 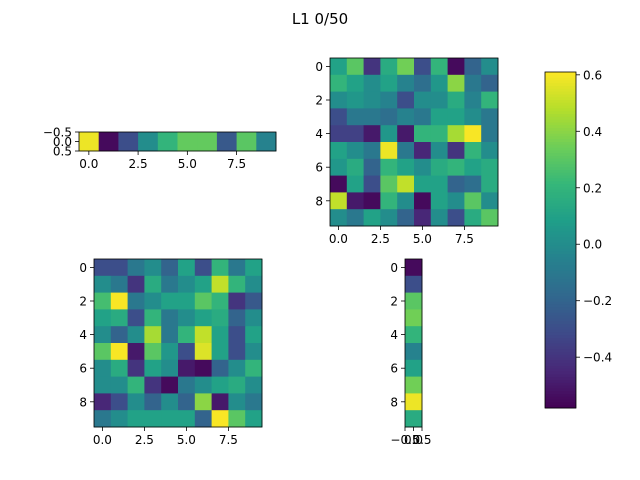 What do you see at coordinates (464, 239) in the screenshot?
I see `x-tick-label: 7.5` at bounding box center [464, 239].